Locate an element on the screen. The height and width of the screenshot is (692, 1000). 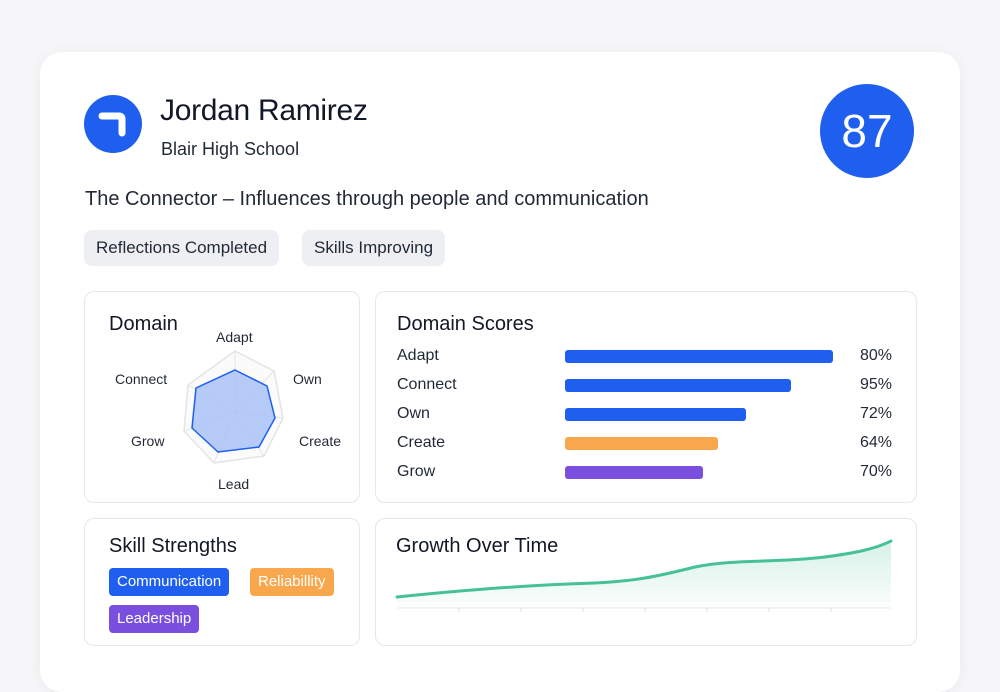
radar-label-create: Create is located at coordinates (320, 441).